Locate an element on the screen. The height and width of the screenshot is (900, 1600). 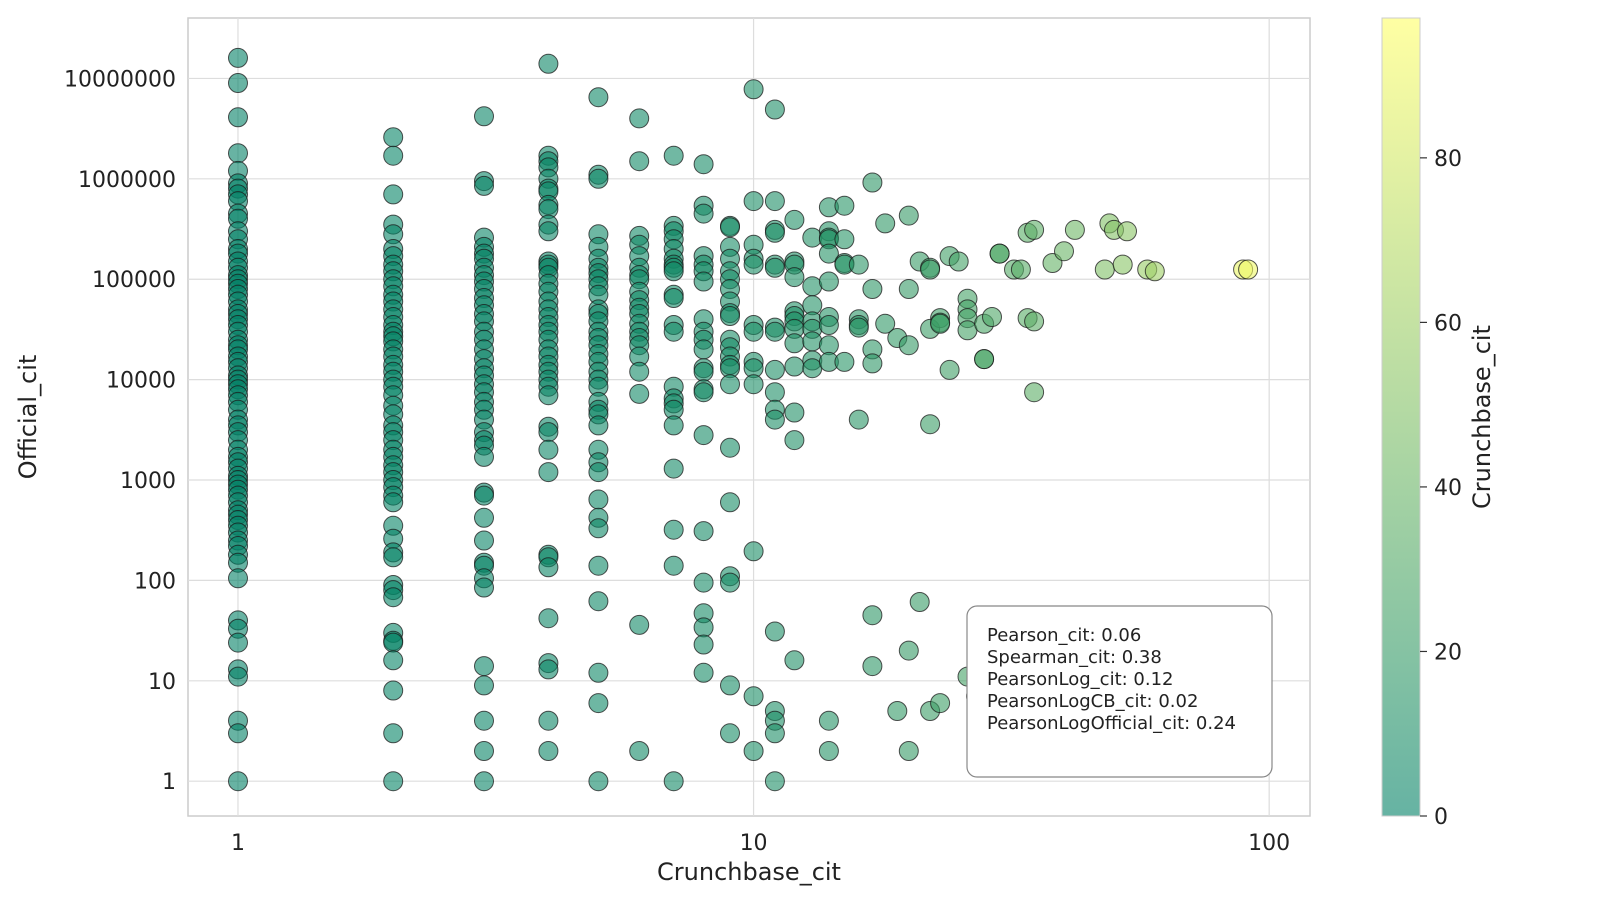
colorbar-tick-label: 0 is located at coordinates (1441, 817).